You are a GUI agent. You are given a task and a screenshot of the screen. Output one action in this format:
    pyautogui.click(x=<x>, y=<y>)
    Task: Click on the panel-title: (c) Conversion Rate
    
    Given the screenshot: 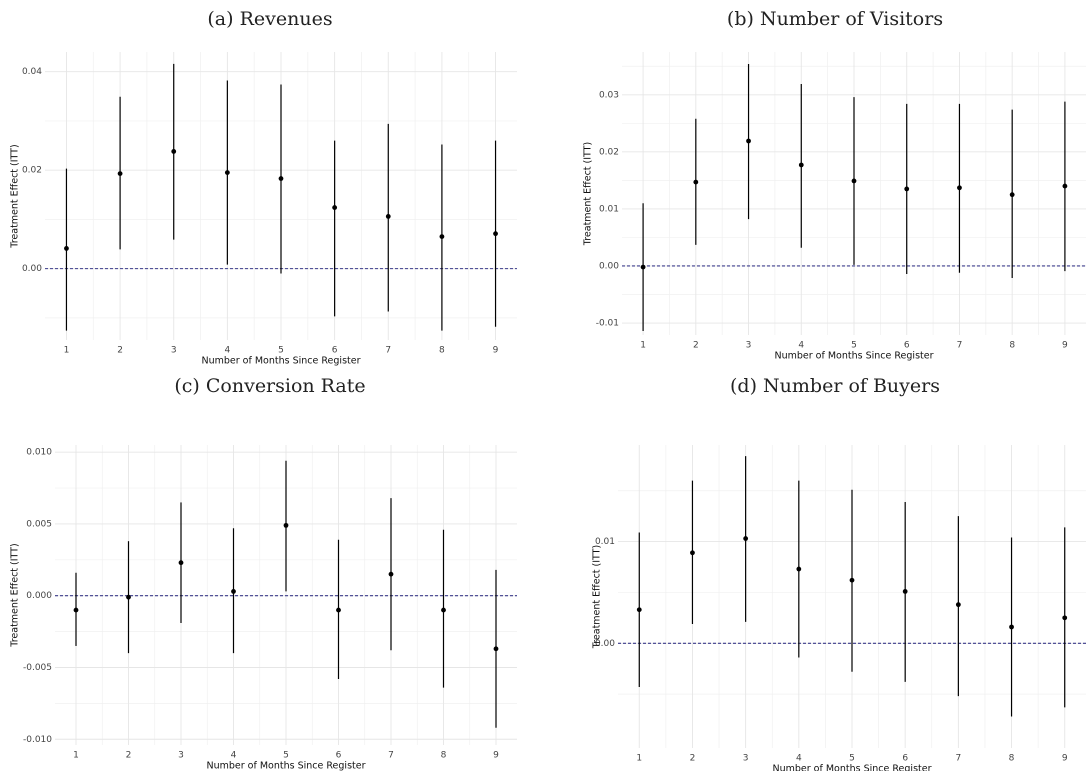 What is the action you would take?
    pyautogui.click(x=269, y=386)
    